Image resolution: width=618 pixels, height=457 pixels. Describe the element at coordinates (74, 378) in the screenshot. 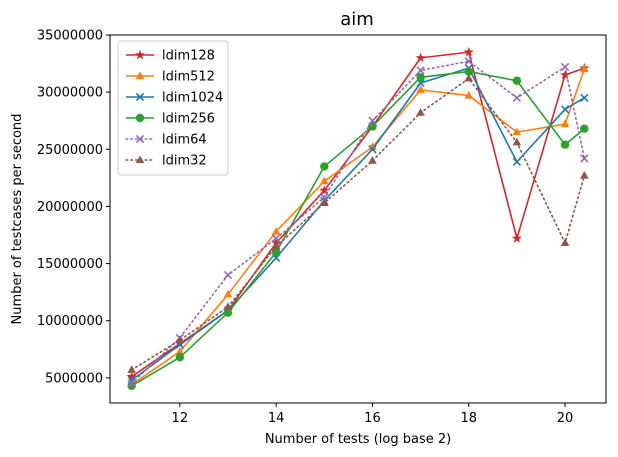

I see `y-tick-label: 5000000` at that location.